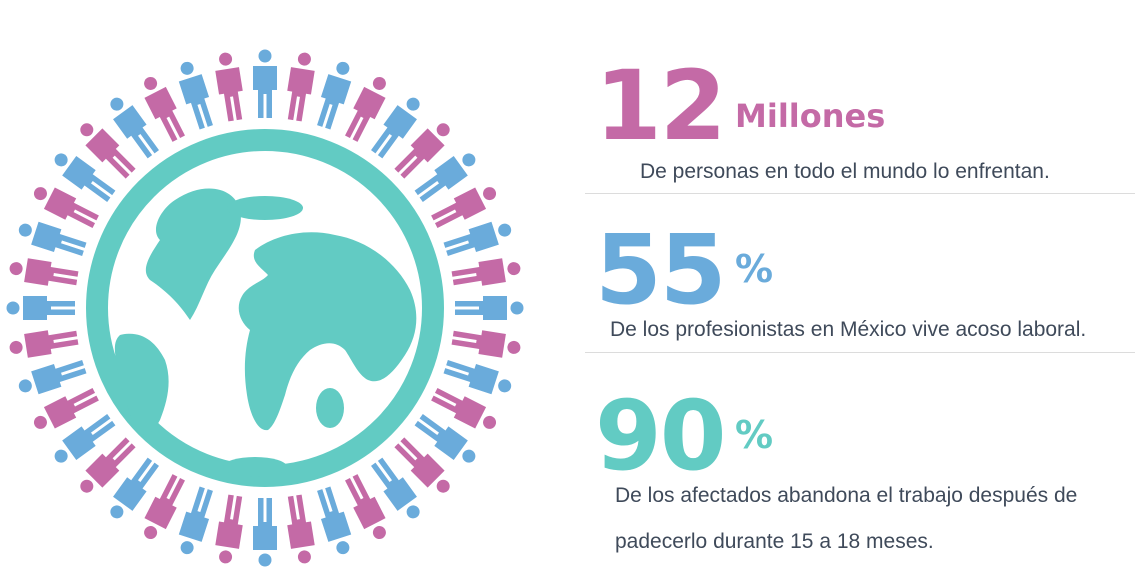 The width and height of the screenshot is (1148, 573). I want to click on island, so click(330, 408).